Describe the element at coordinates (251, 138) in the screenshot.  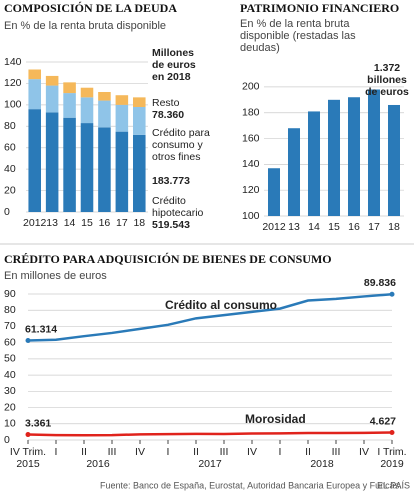
I see `y-tick-label: 160` at that location.